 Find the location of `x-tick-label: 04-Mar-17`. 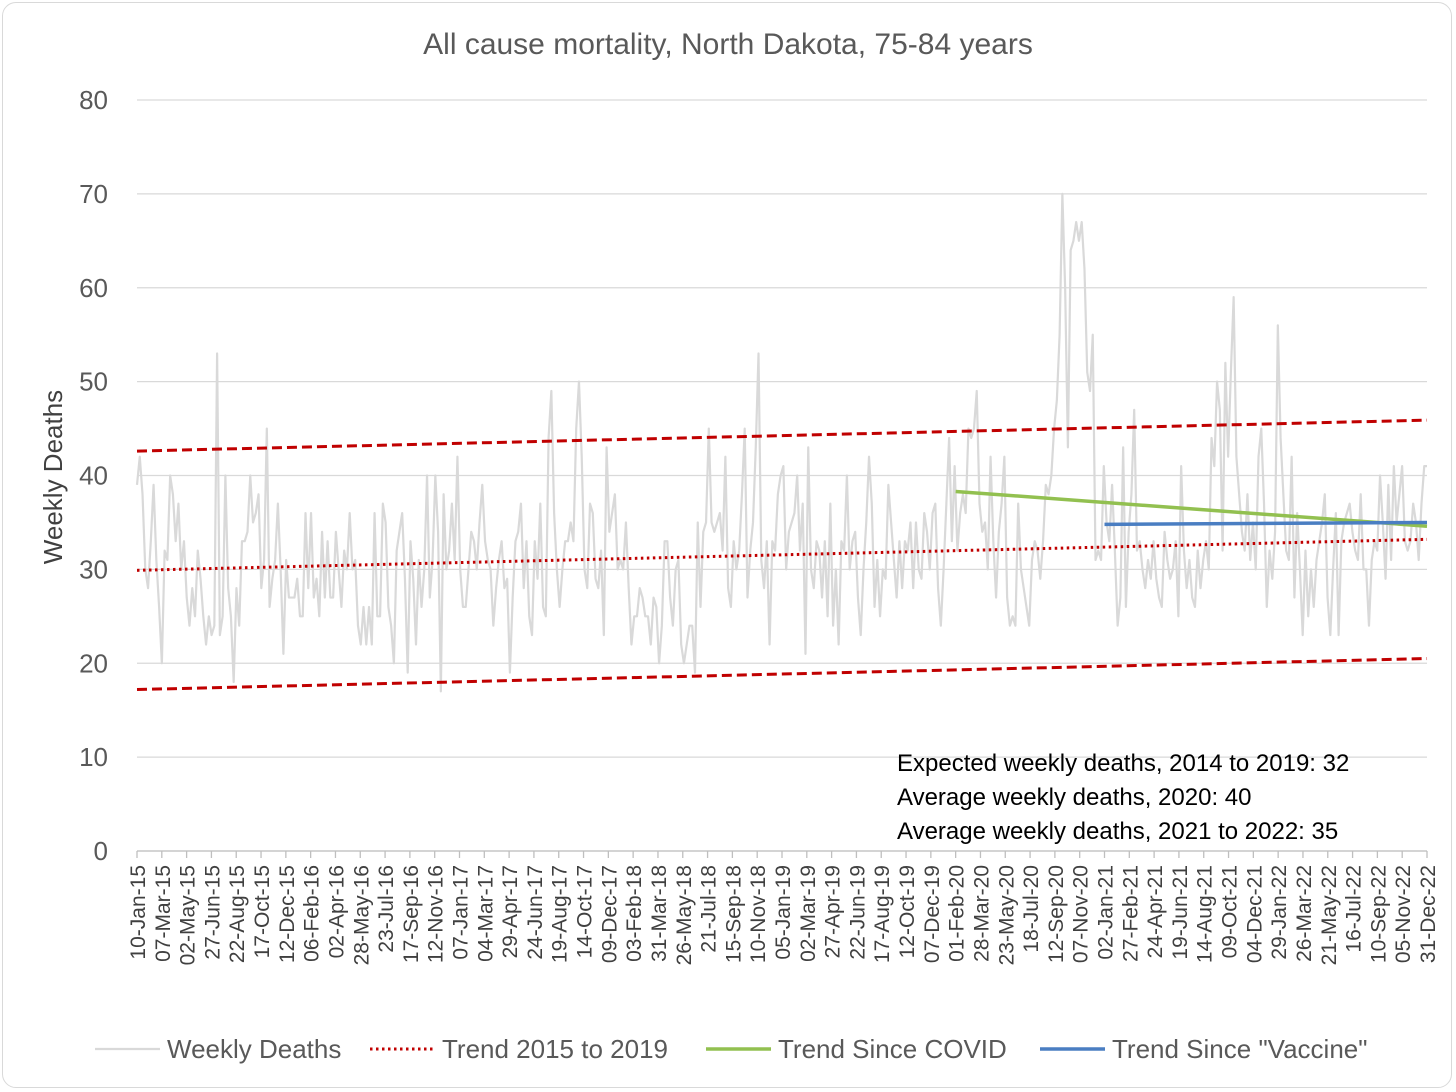

x-tick-label: 04-Mar-17 is located at coordinates (485, 913).